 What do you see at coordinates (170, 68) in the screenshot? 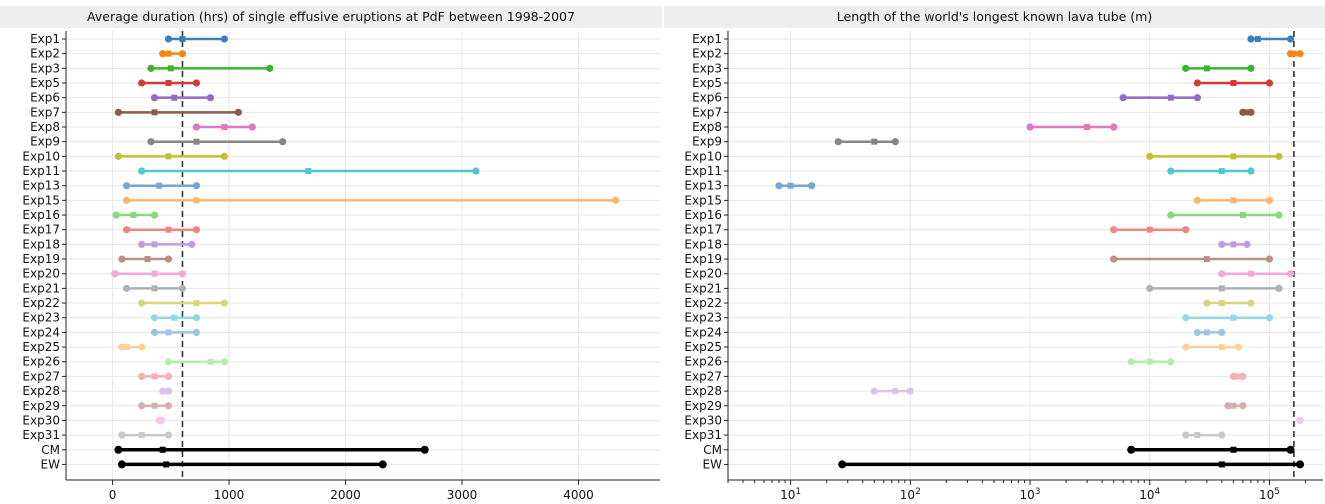
I see `mid-marker-exp3` at bounding box center [170, 68].